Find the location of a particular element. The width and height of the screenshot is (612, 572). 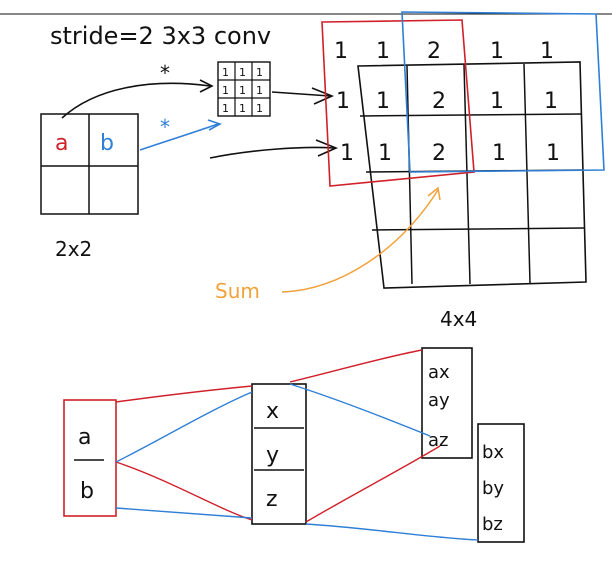

middle-vector-box is located at coordinates (279, 454).